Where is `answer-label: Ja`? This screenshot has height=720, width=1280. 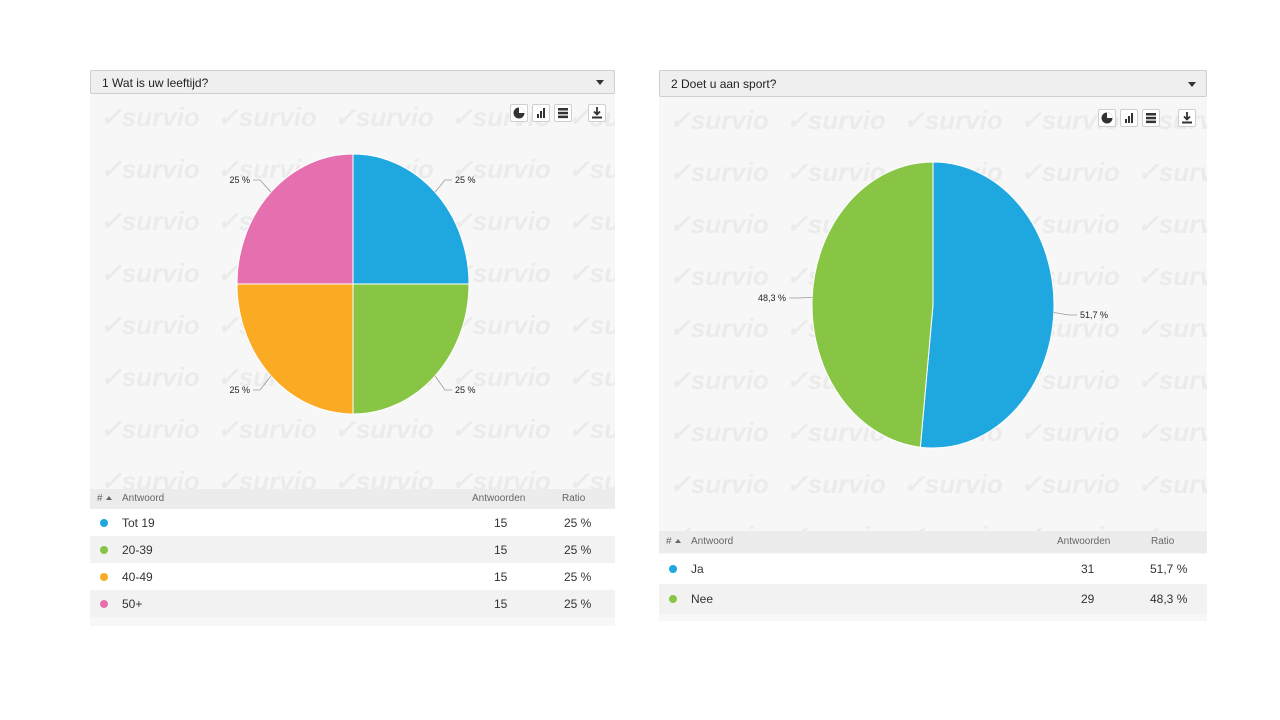
answer-label: Ja is located at coordinates (697, 569).